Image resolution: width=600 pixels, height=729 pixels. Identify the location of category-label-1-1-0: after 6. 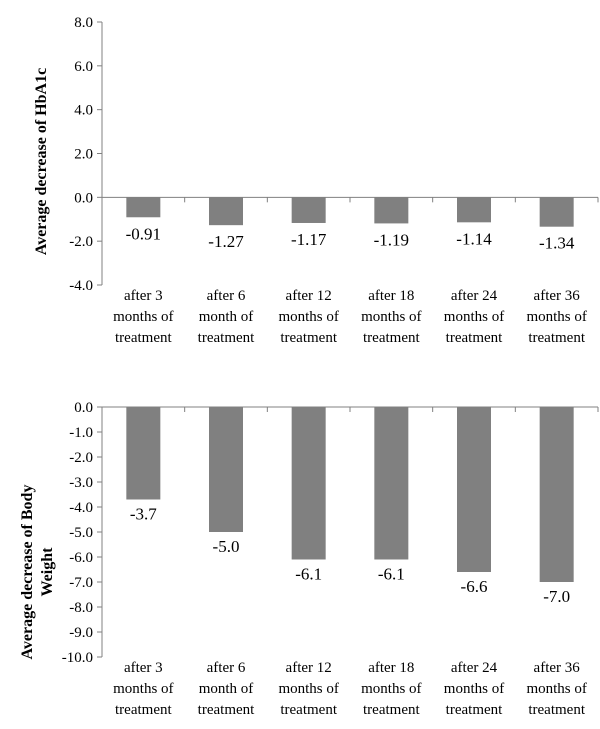
(226, 668).